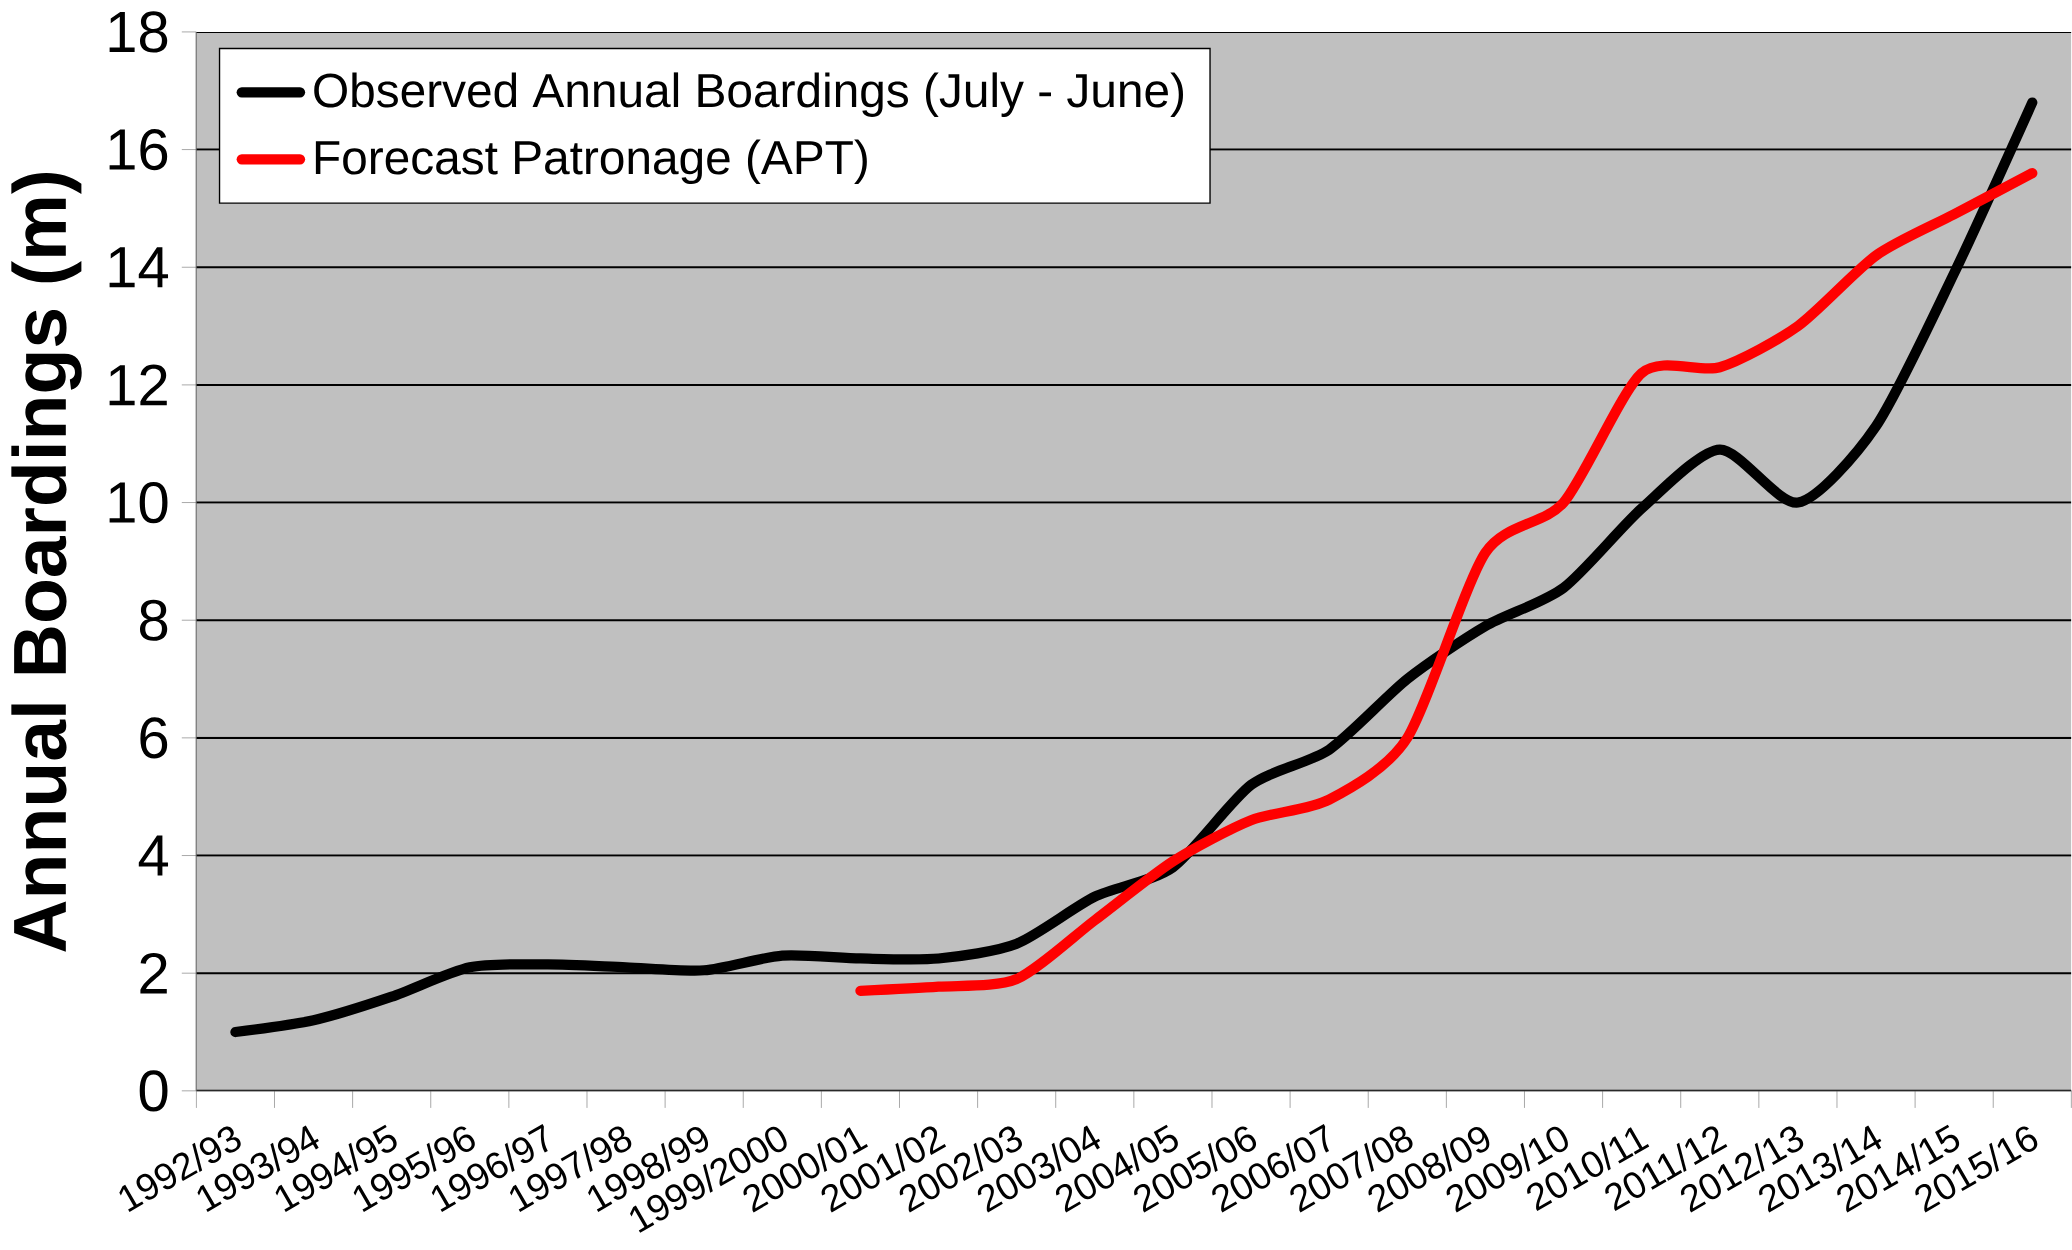  Describe the element at coordinates (591, 161) in the screenshot. I see `legend-label: Forecast Patronage (APT)` at that location.